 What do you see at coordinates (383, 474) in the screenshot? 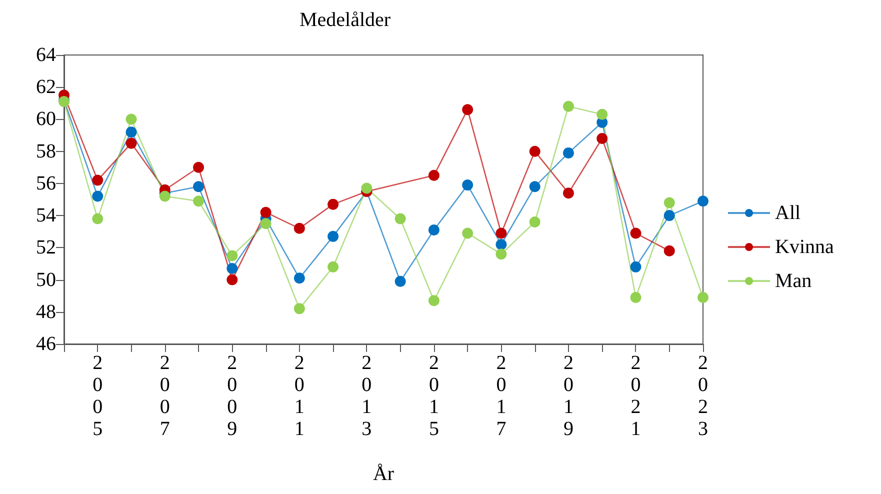
I see `x-axis-title: År` at bounding box center [383, 474].